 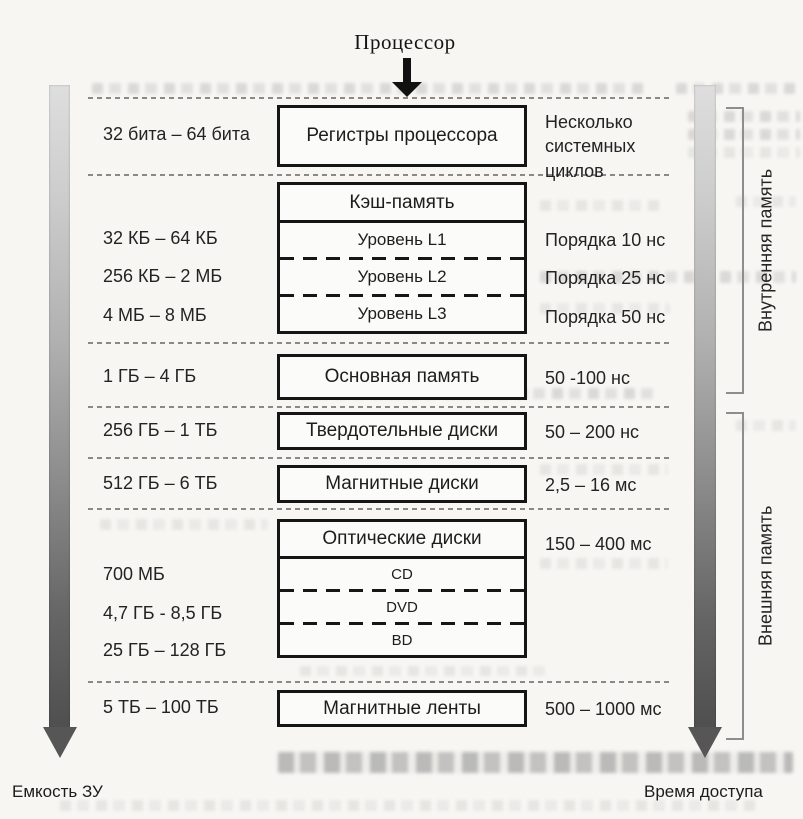 I want to click on hdd-box-title: Магнитные диски, so click(x=402, y=483).